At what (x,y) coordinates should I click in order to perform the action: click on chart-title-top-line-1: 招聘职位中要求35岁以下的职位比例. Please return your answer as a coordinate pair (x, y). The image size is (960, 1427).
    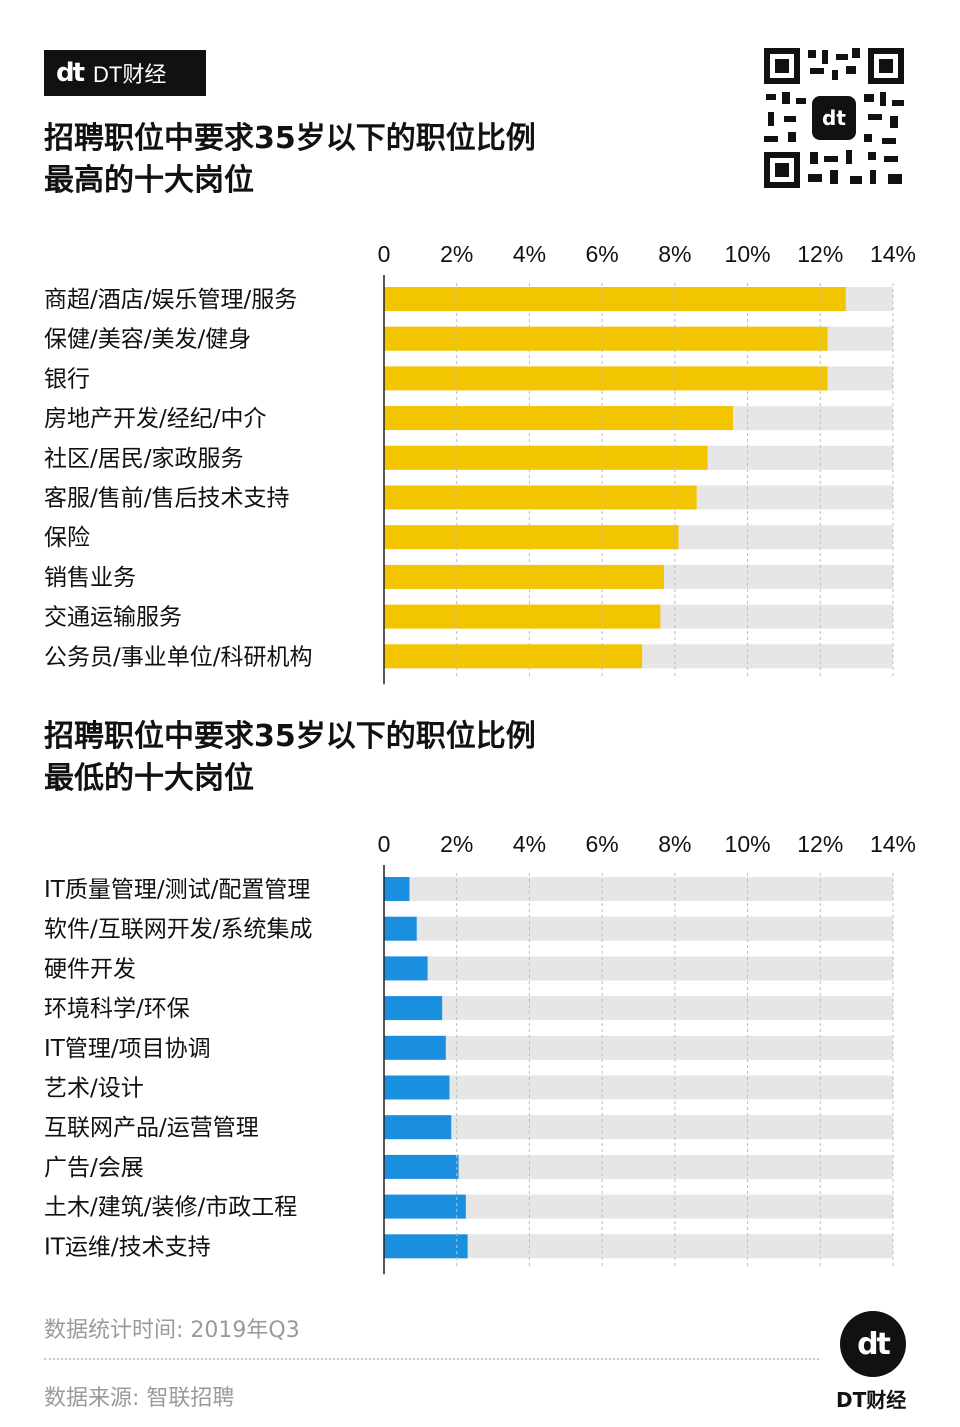
    Looking at the image, I should click on (290, 138).